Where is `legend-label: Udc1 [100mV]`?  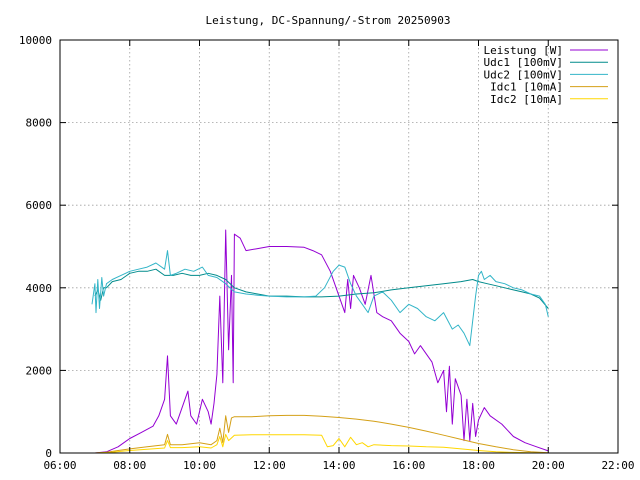 legend-label: Udc1 [100mV] is located at coordinates (523, 62).